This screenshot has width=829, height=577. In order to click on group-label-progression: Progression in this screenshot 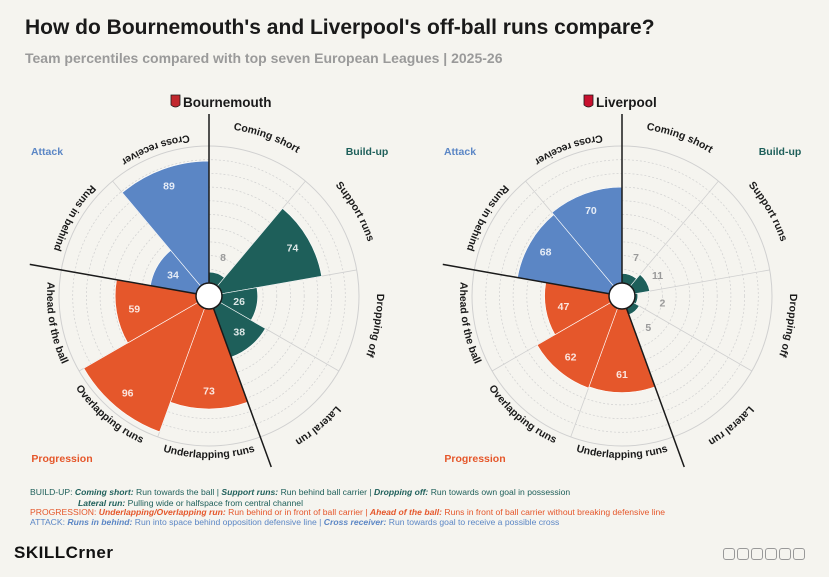, I will do `click(61, 459)`.